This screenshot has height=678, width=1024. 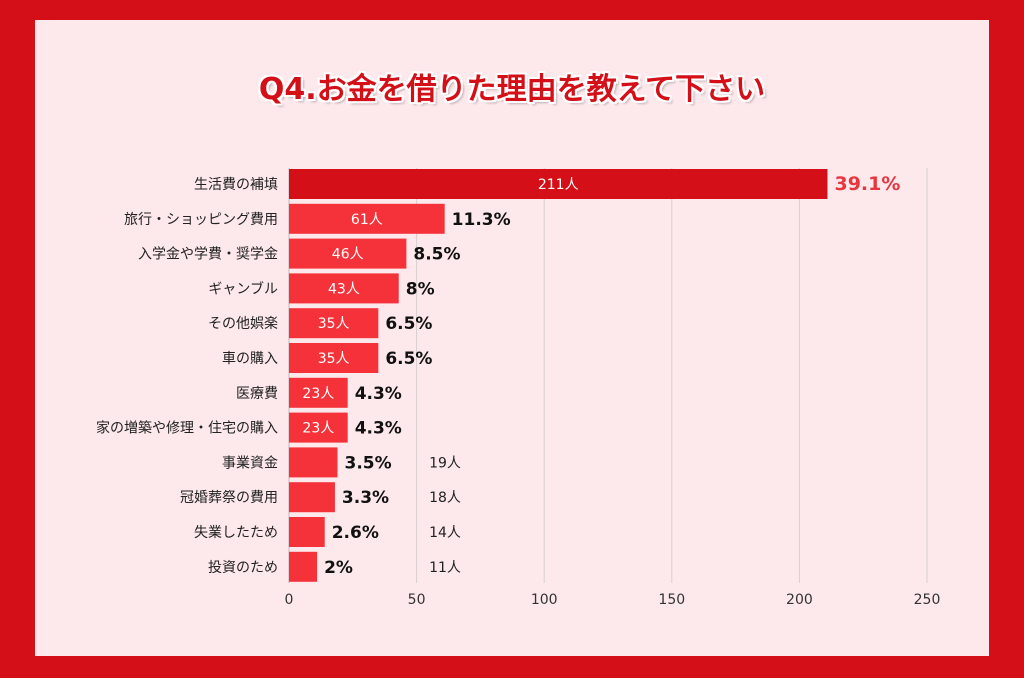 I want to click on percent-label: 3.5%, so click(x=367, y=463).